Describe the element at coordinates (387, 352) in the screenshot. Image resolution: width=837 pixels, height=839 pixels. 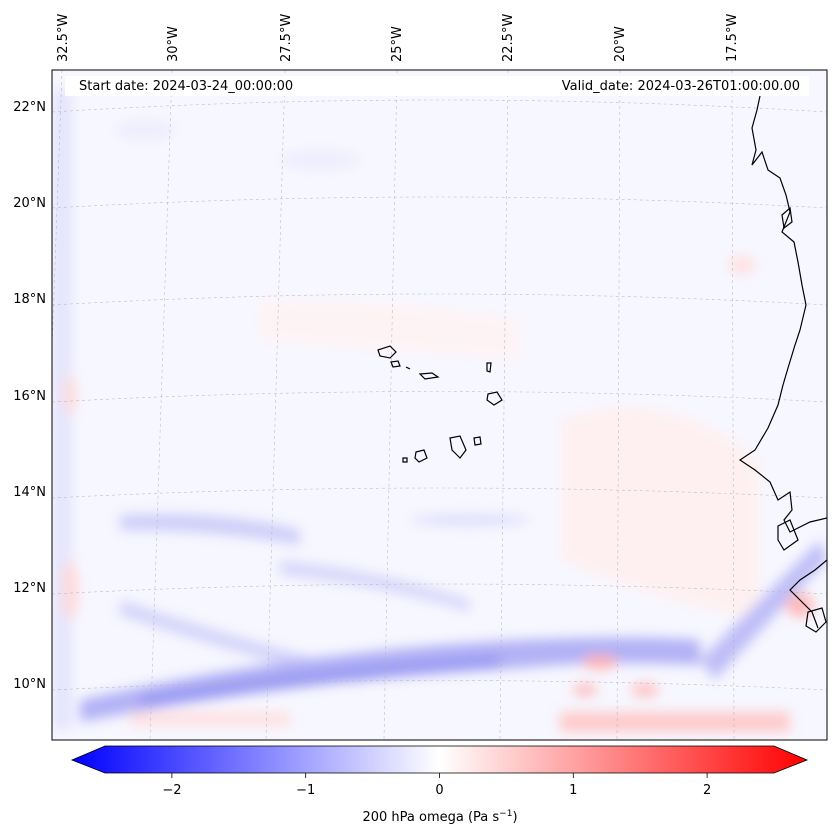
I see `island-santo-antao` at that location.